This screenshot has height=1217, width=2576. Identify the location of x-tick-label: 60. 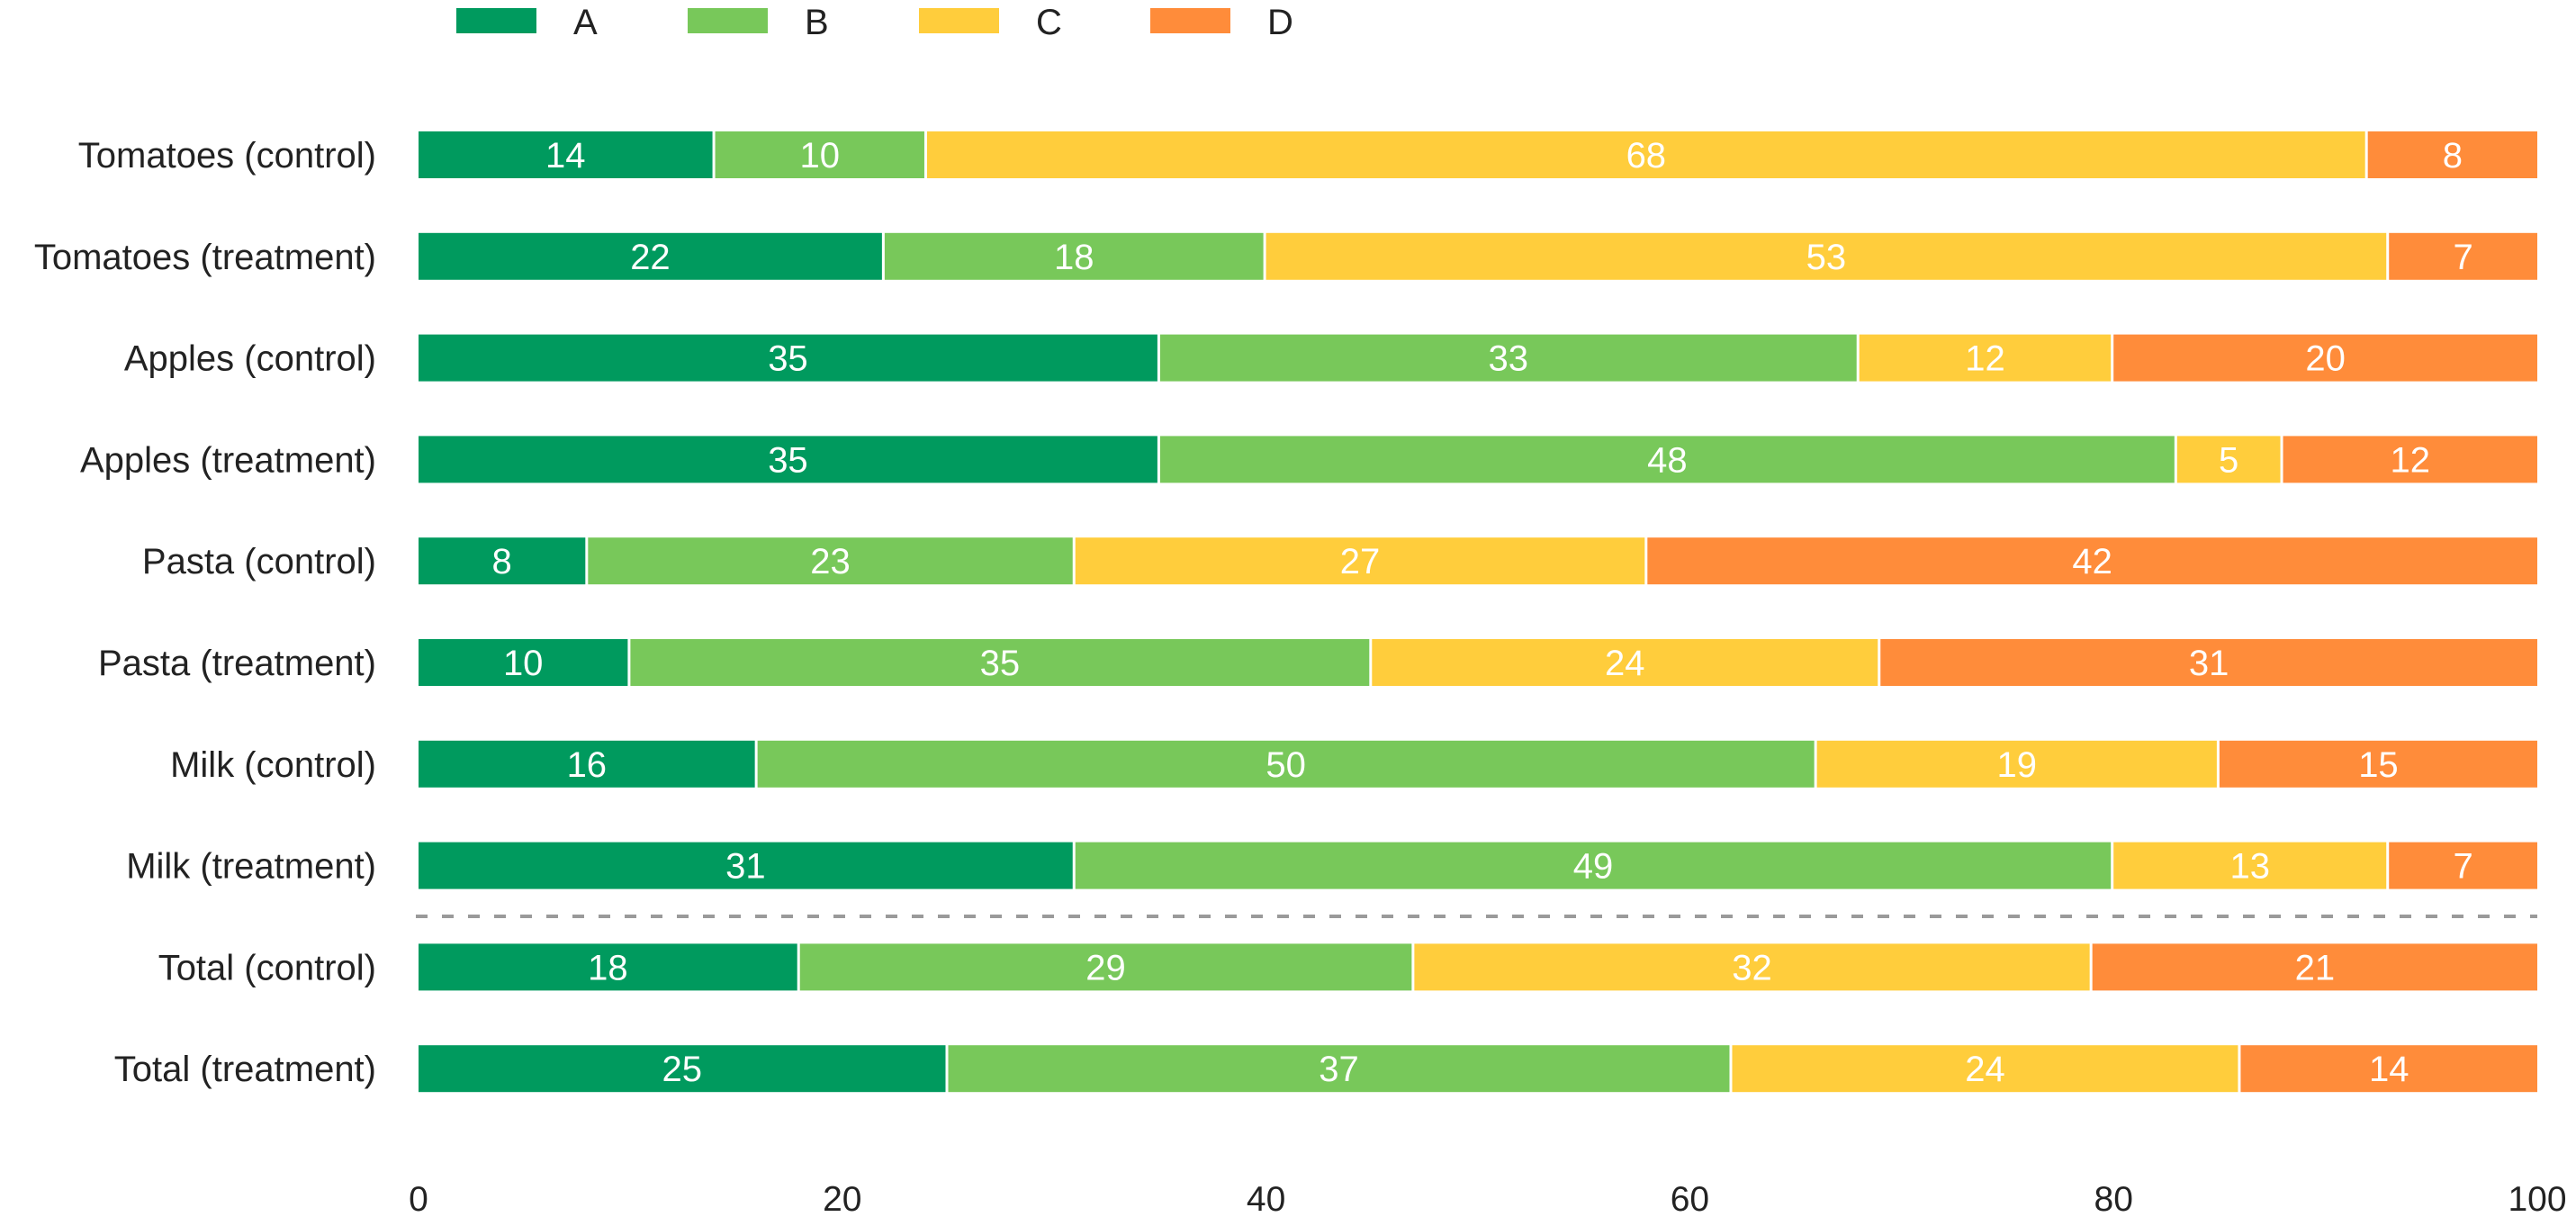
(1690, 1198).